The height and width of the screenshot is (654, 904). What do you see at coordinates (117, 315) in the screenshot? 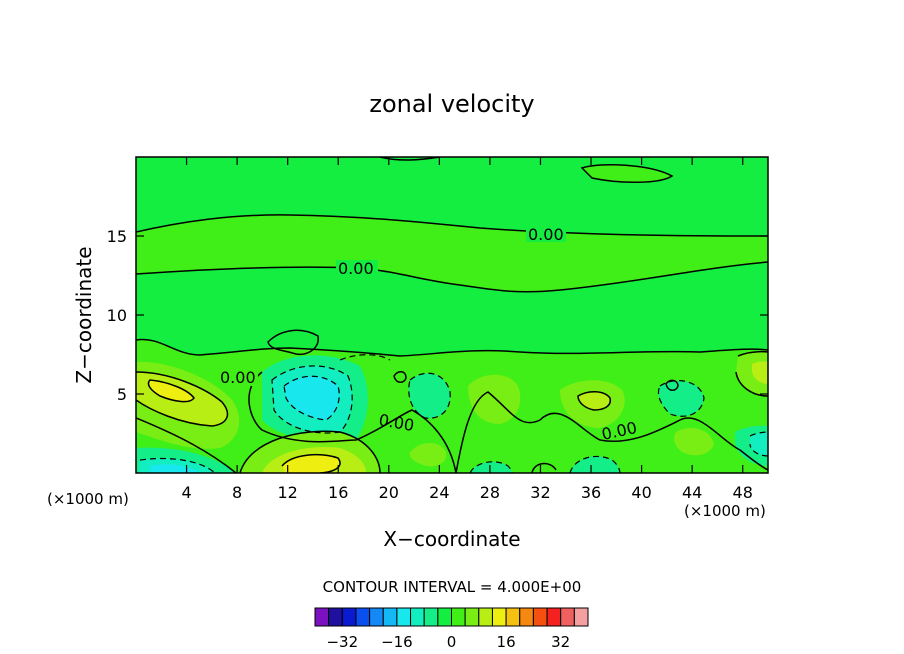
I see `y-tick-label: 10` at bounding box center [117, 315].